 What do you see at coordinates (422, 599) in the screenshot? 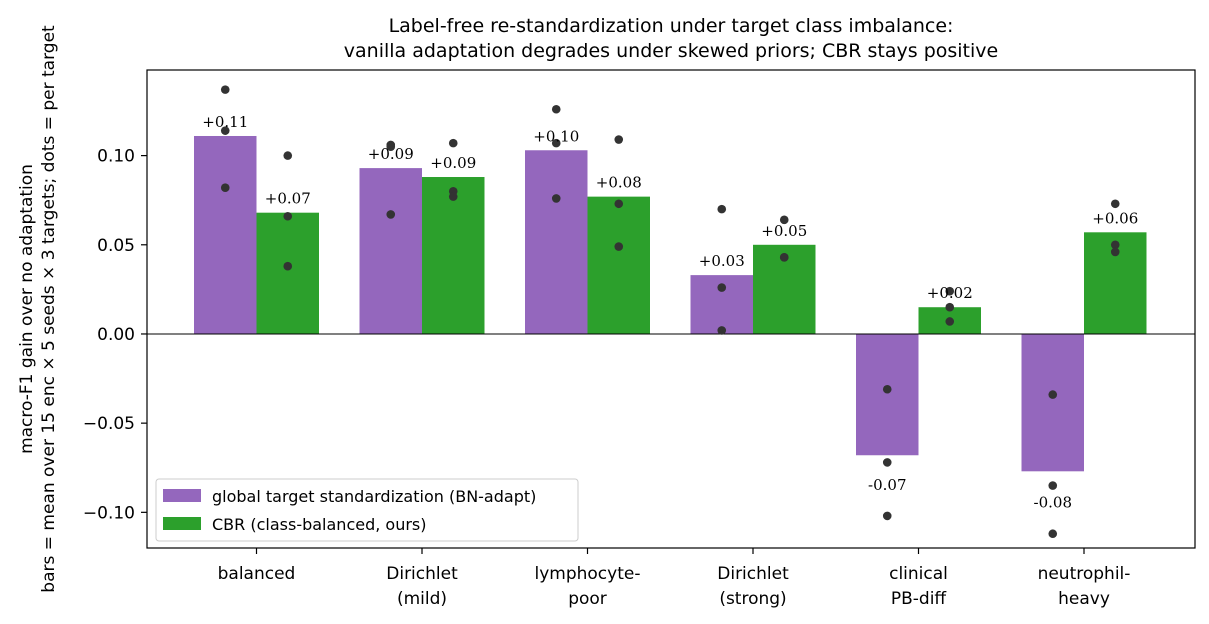
I see `x-tick-label: (mild)` at bounding box center [422, 599].